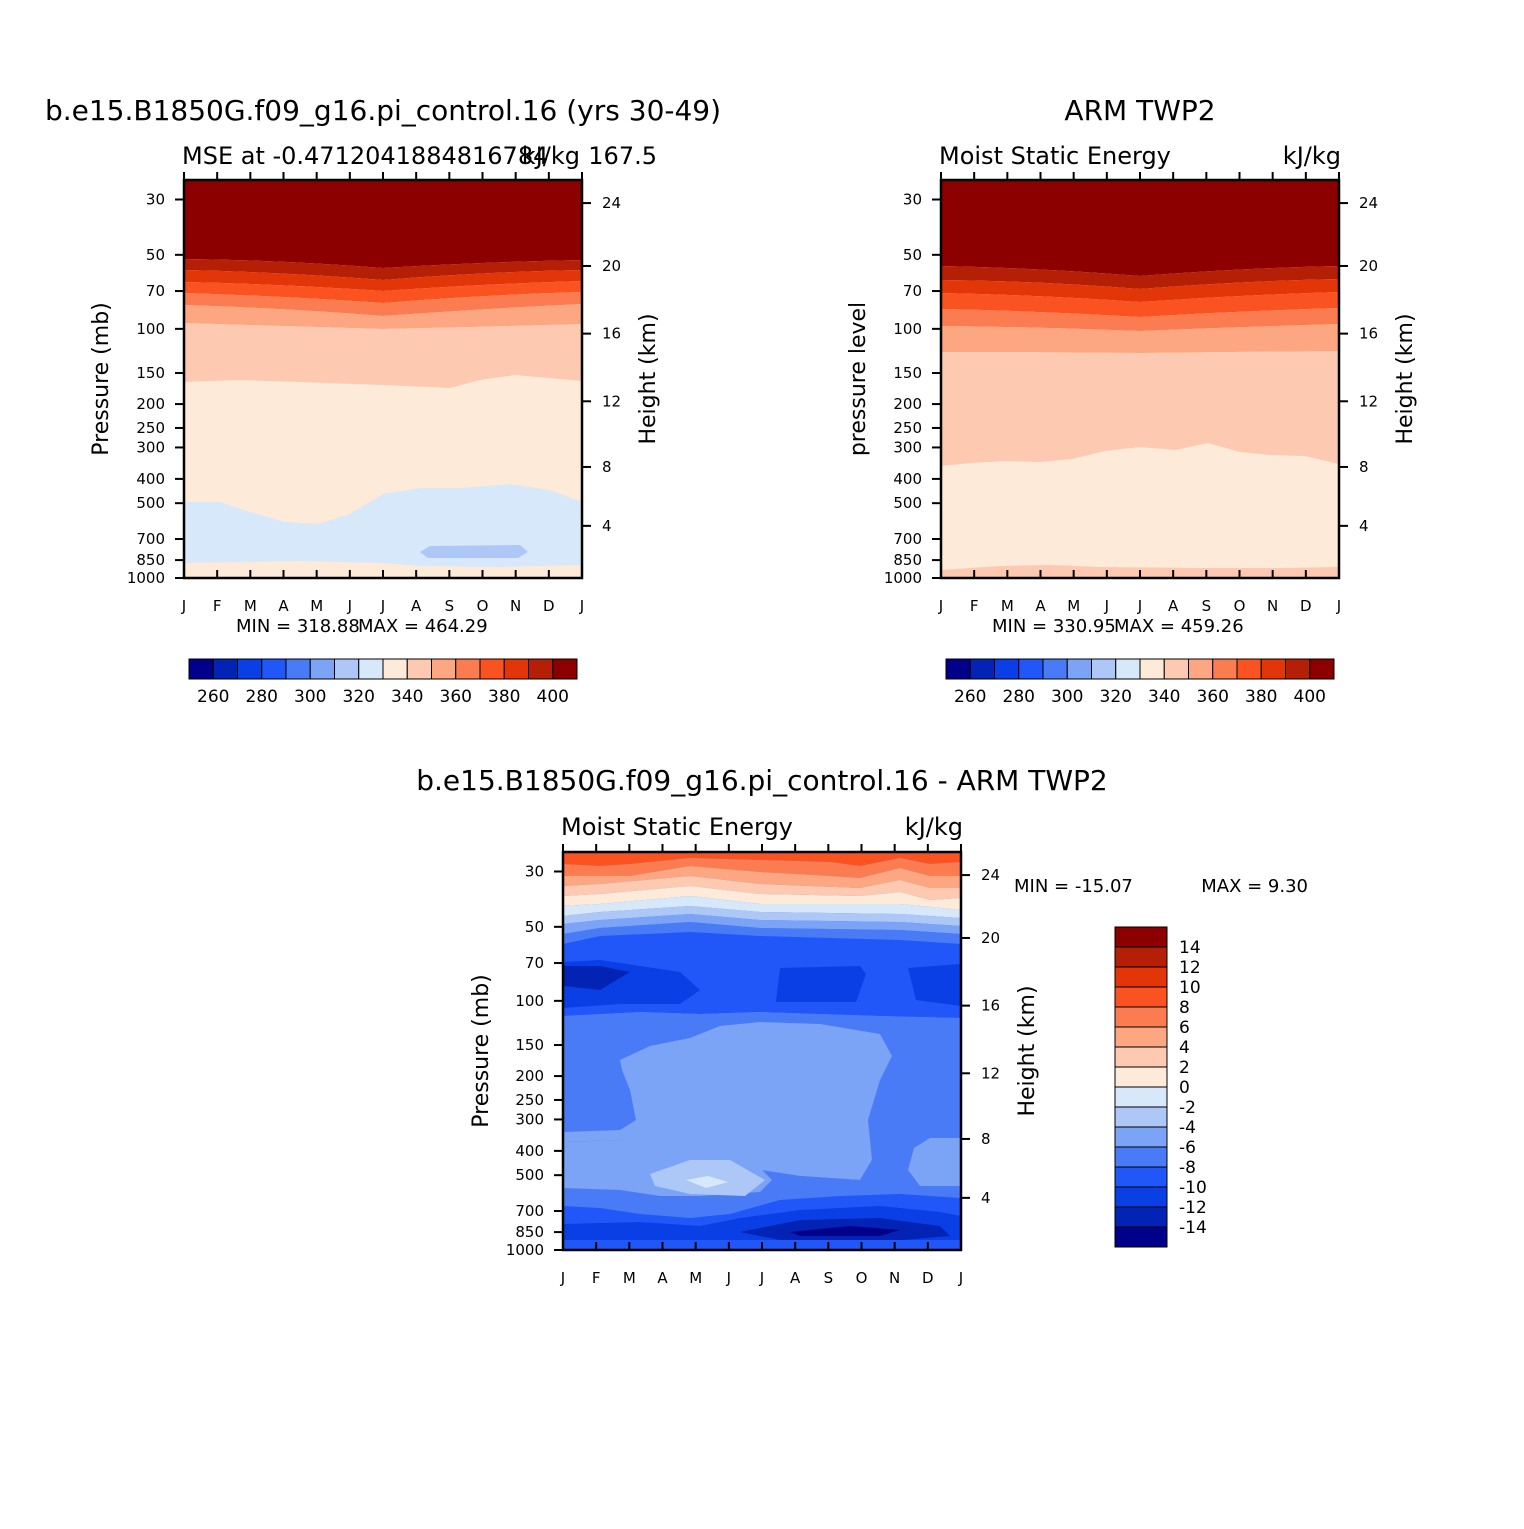  What do you see at coordinates (1193, 1228) in the screenshot?
I see `colorbar-label: -14` at bounding box center [1193, 1228].